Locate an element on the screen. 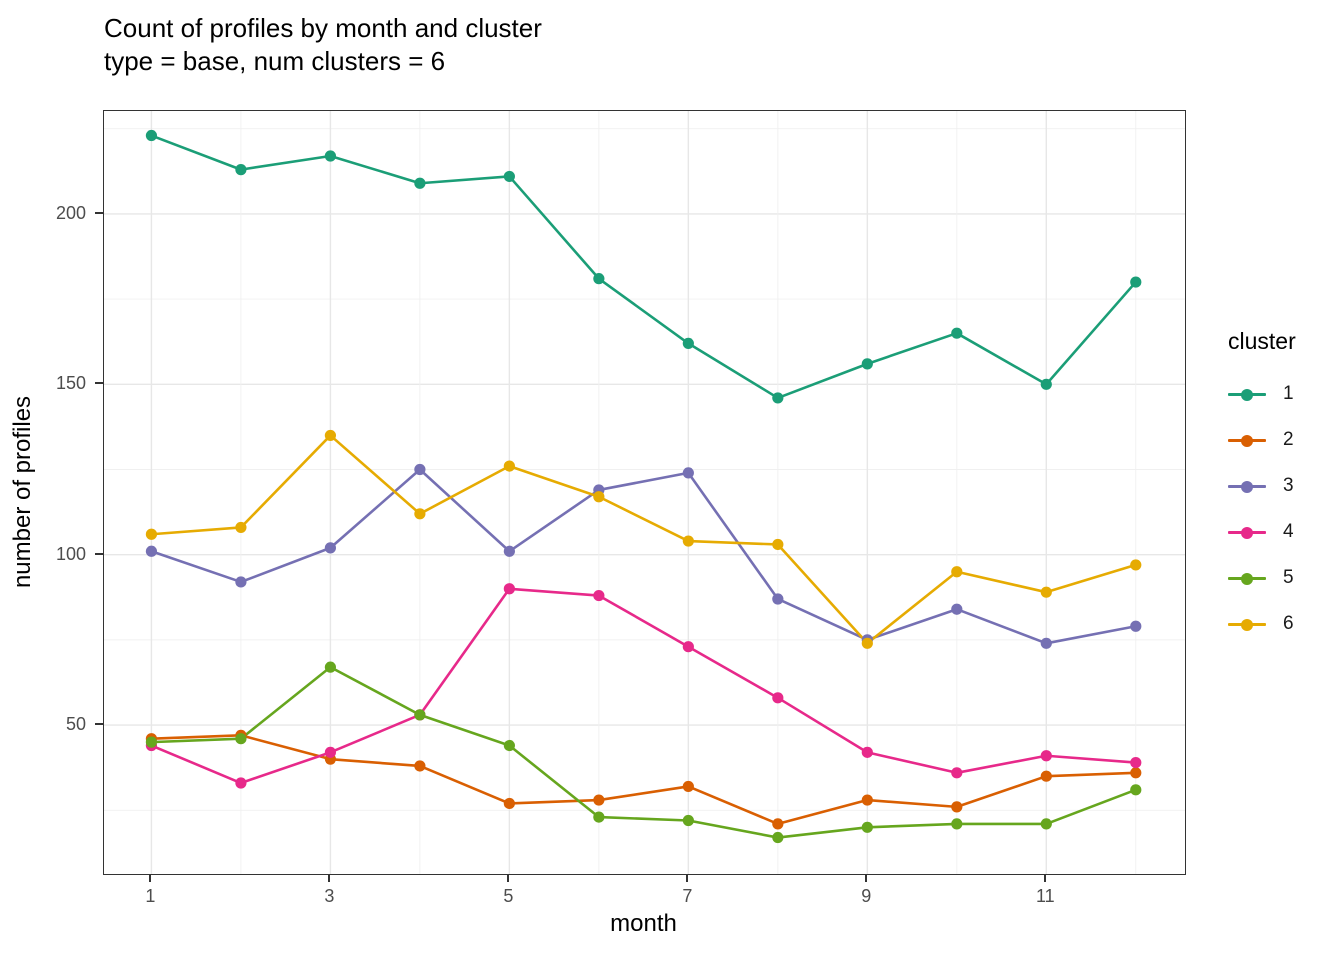 This screenshot has width=1344, height=960. legend-item-cluster-5: 5 is located at coordinates (1286, 578).